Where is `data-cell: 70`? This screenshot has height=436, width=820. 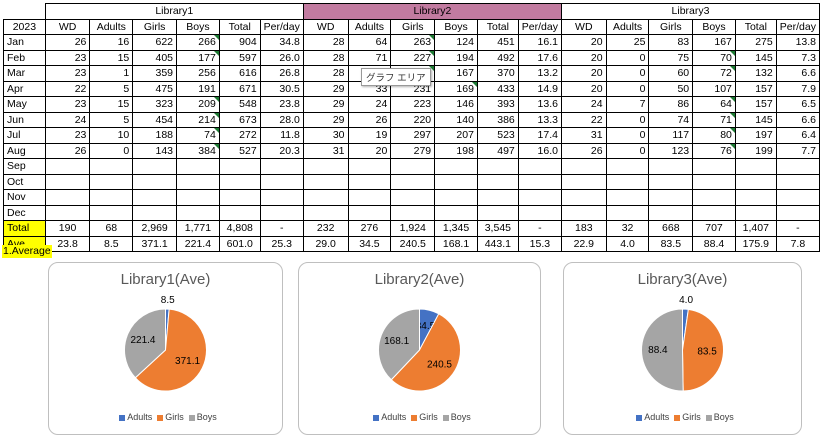
data-cell: 70 is located at coordinates (714, 57).